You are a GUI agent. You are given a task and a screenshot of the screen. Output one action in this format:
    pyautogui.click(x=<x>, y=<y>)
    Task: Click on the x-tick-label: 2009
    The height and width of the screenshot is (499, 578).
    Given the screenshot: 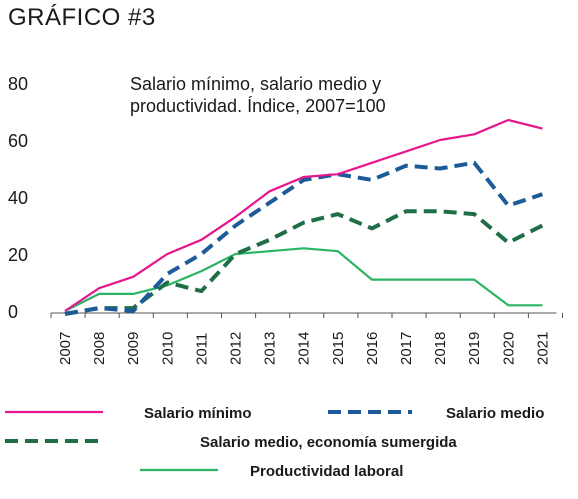 What is the action you would take?
    pyautogui.click(x=133, y=348)
    